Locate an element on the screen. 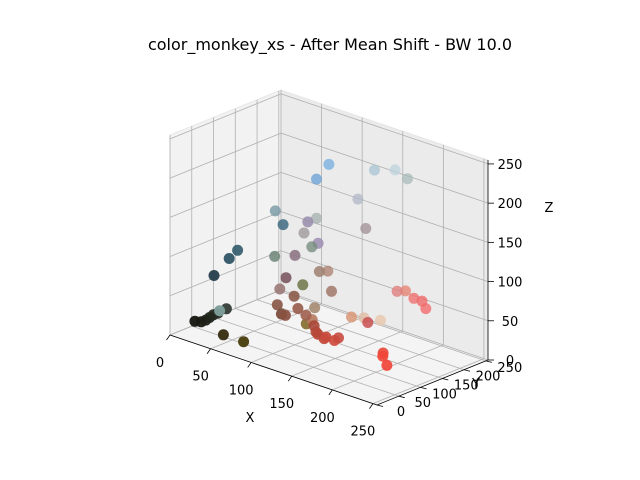  x-tick-label: 200 is located at coordinates (322, 418).